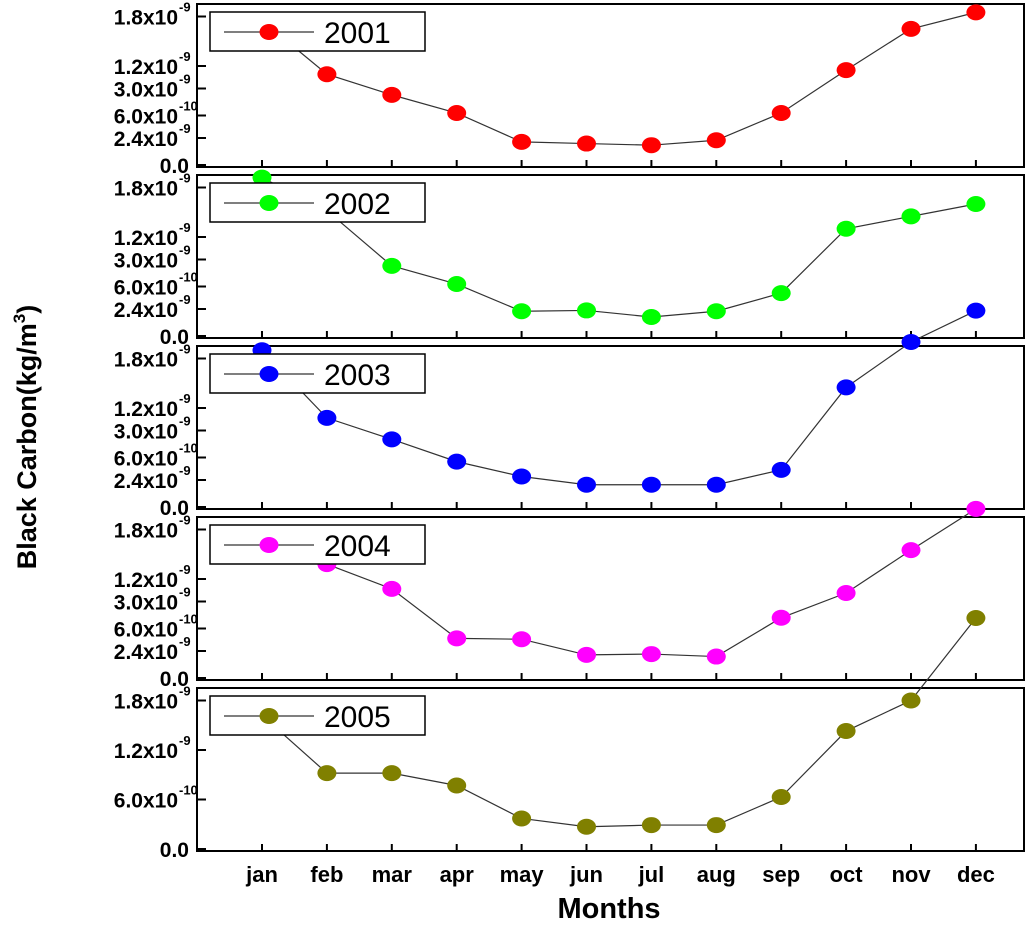 This screenshot has width=1027, height=927. What do you see at coordinates (457, 874) in the screenshot?
I see `x-tick-label-apr: apr` at bounding box center [457, 874].